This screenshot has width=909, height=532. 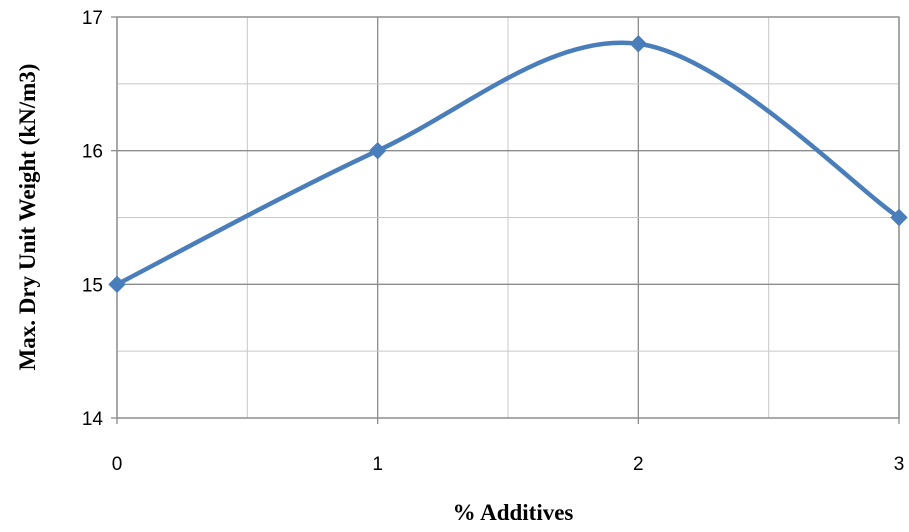 What do you see at coordinates (92, 285) in the screenshot?
I see `y-tick-label: 15` at bounding box center [92, 285].